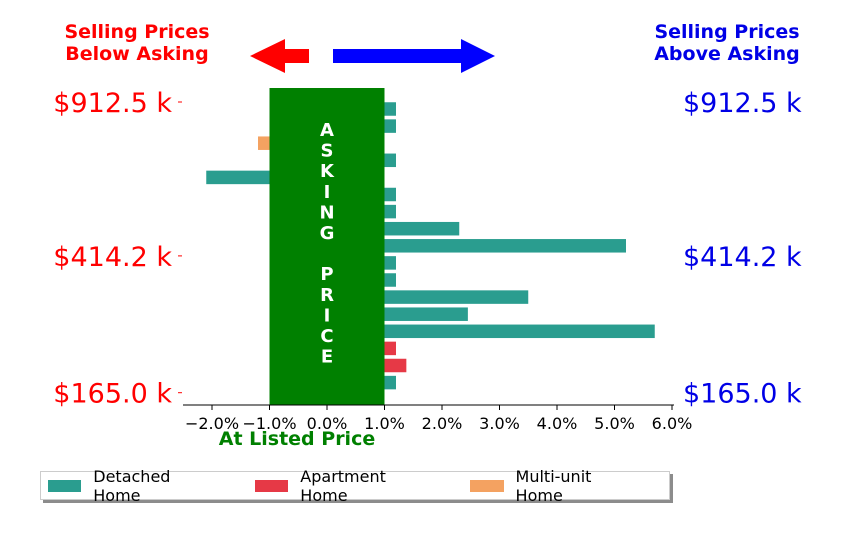 This screenshot has width=844, height=541. I want to click on asking-price-banner, so click(327, 246).